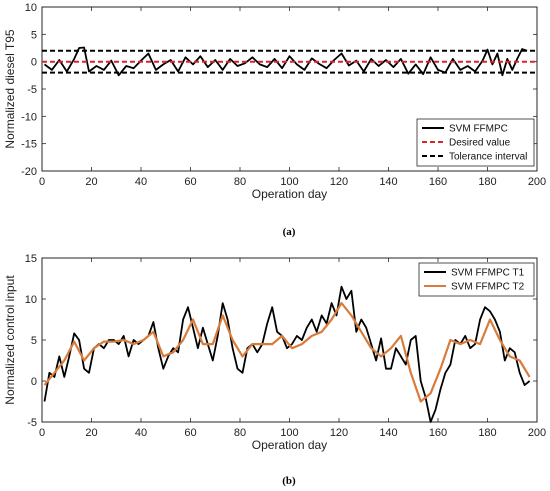 The image size is (550, 491). Describe the element at coordinates (240, 433) in the screenshot. I see `panel-b-xtick-label: 80` at that location.